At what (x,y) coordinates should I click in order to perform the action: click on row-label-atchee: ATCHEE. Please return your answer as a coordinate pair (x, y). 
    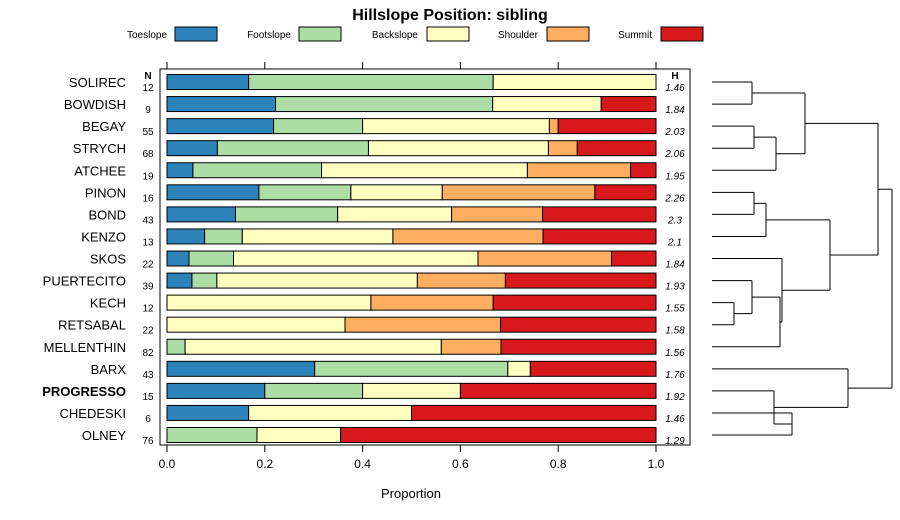
    Looking at the image, I should click on (100, 170).